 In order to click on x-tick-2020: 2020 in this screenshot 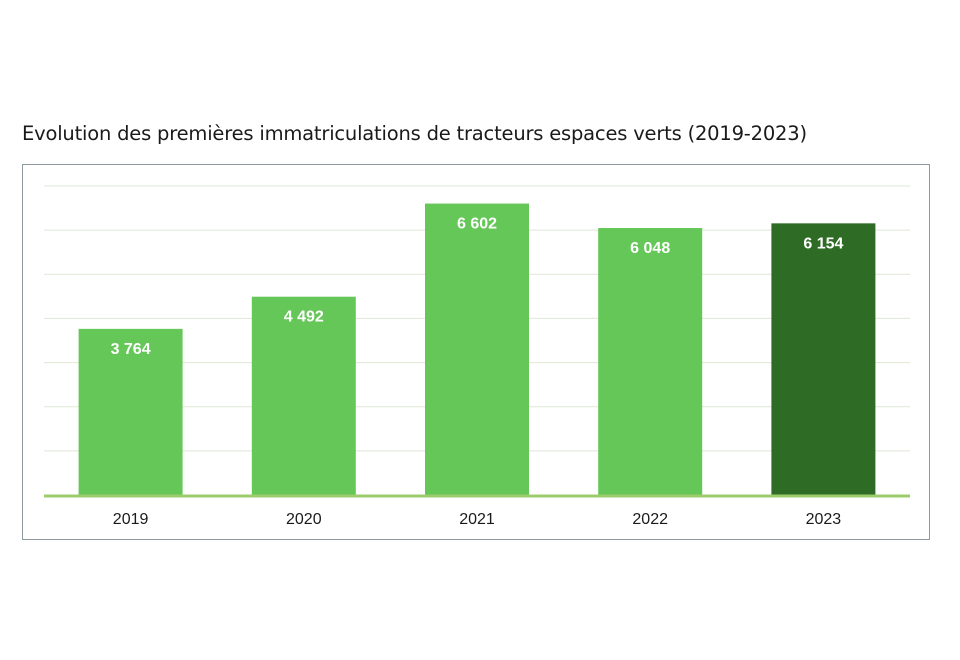, I will do `click(304, 519)`.